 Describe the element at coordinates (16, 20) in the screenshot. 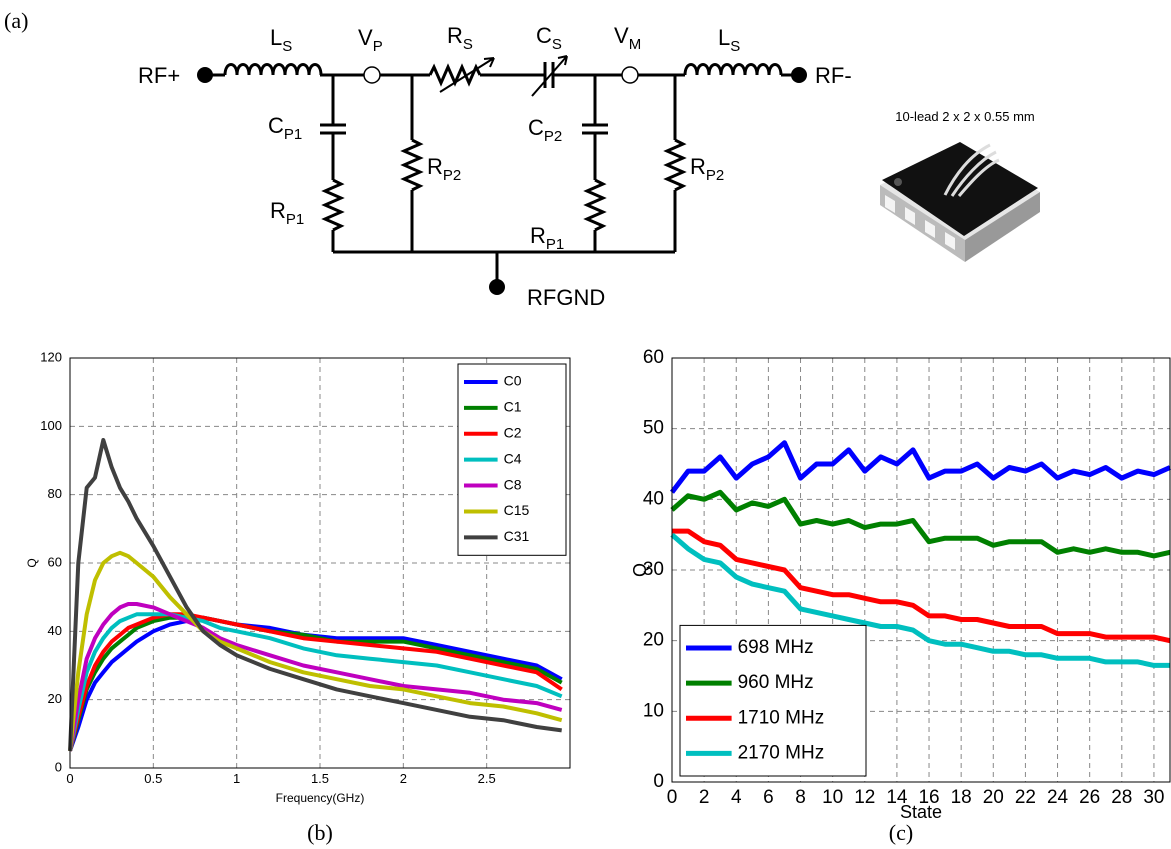

I see `panel-label: (a)` at that location.